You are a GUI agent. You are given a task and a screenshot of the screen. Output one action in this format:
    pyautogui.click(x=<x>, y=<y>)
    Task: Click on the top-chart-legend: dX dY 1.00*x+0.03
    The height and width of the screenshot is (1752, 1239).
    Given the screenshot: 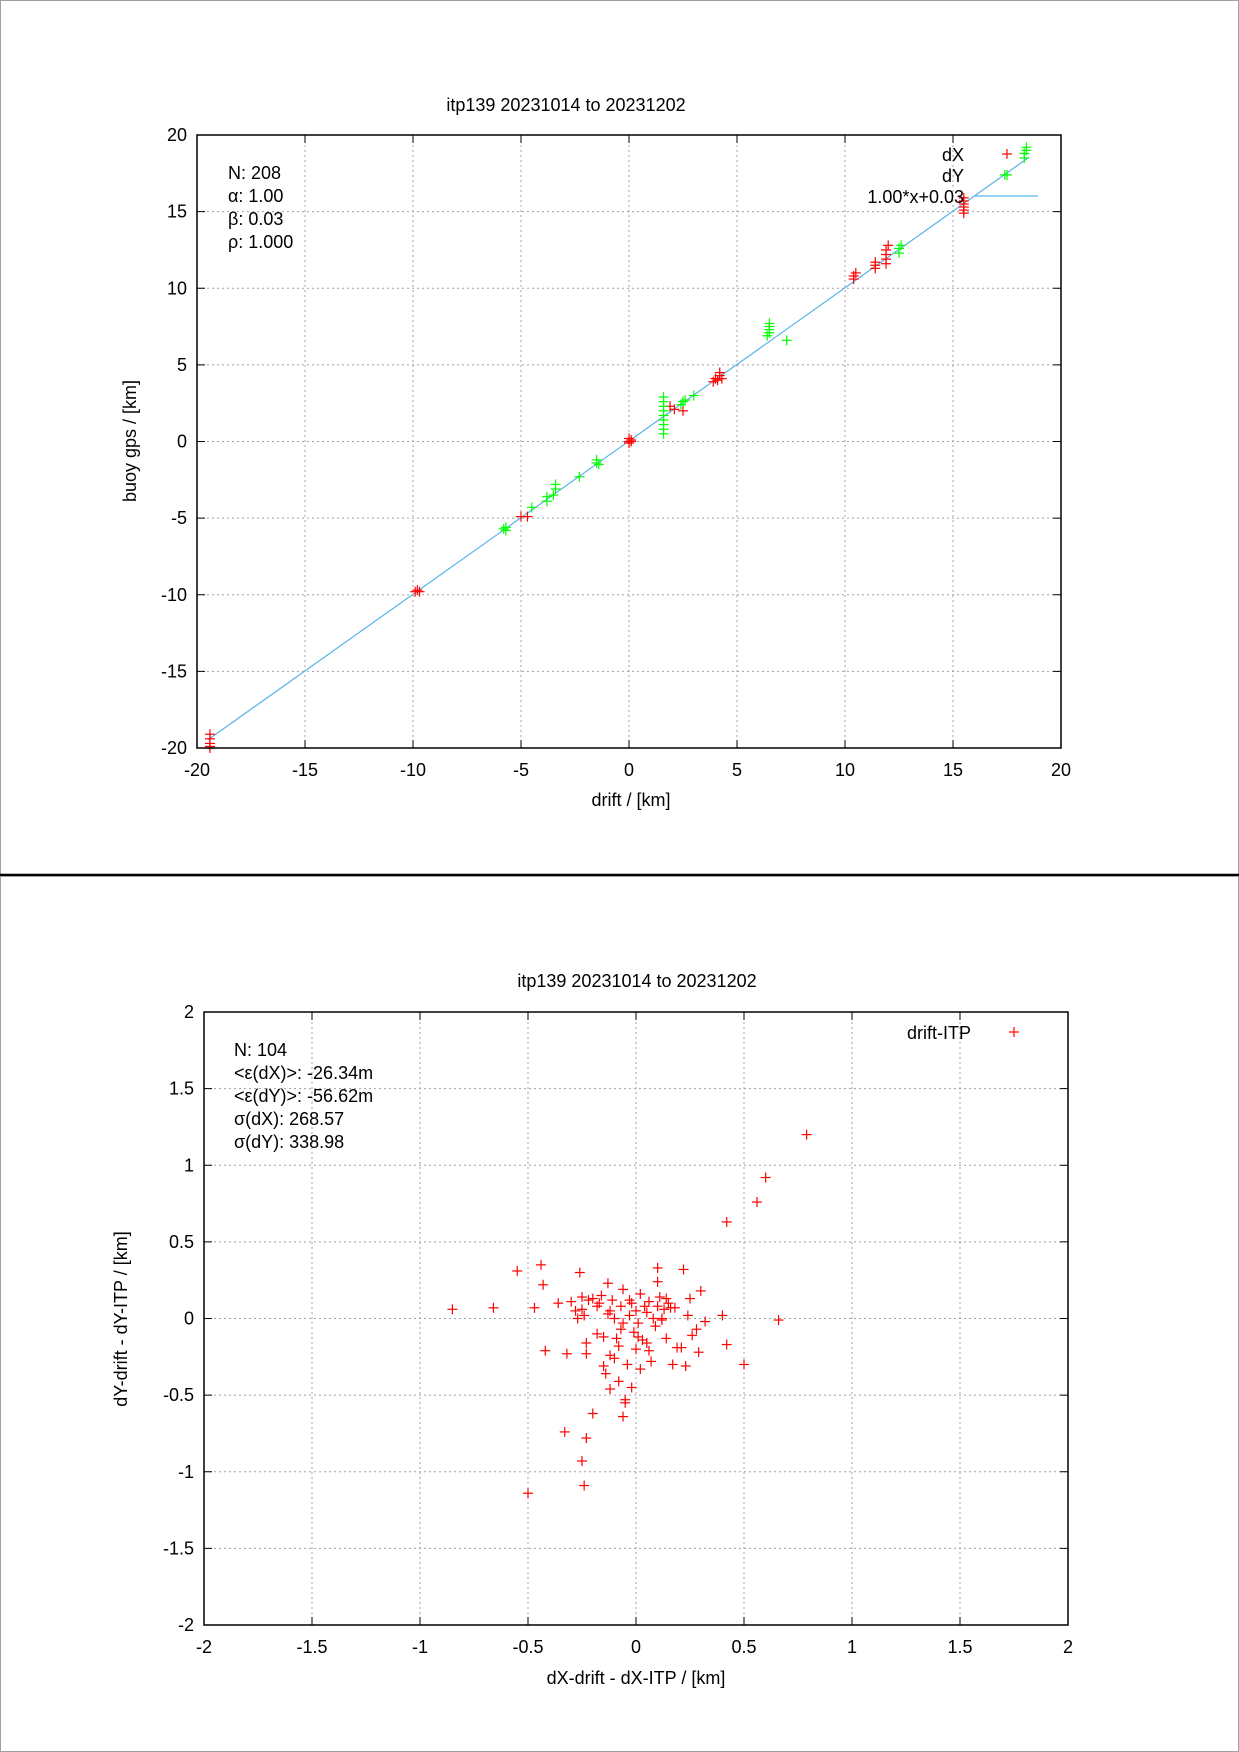 What is the action you would take?
    pyautogui.click(x=952, y=176)
    